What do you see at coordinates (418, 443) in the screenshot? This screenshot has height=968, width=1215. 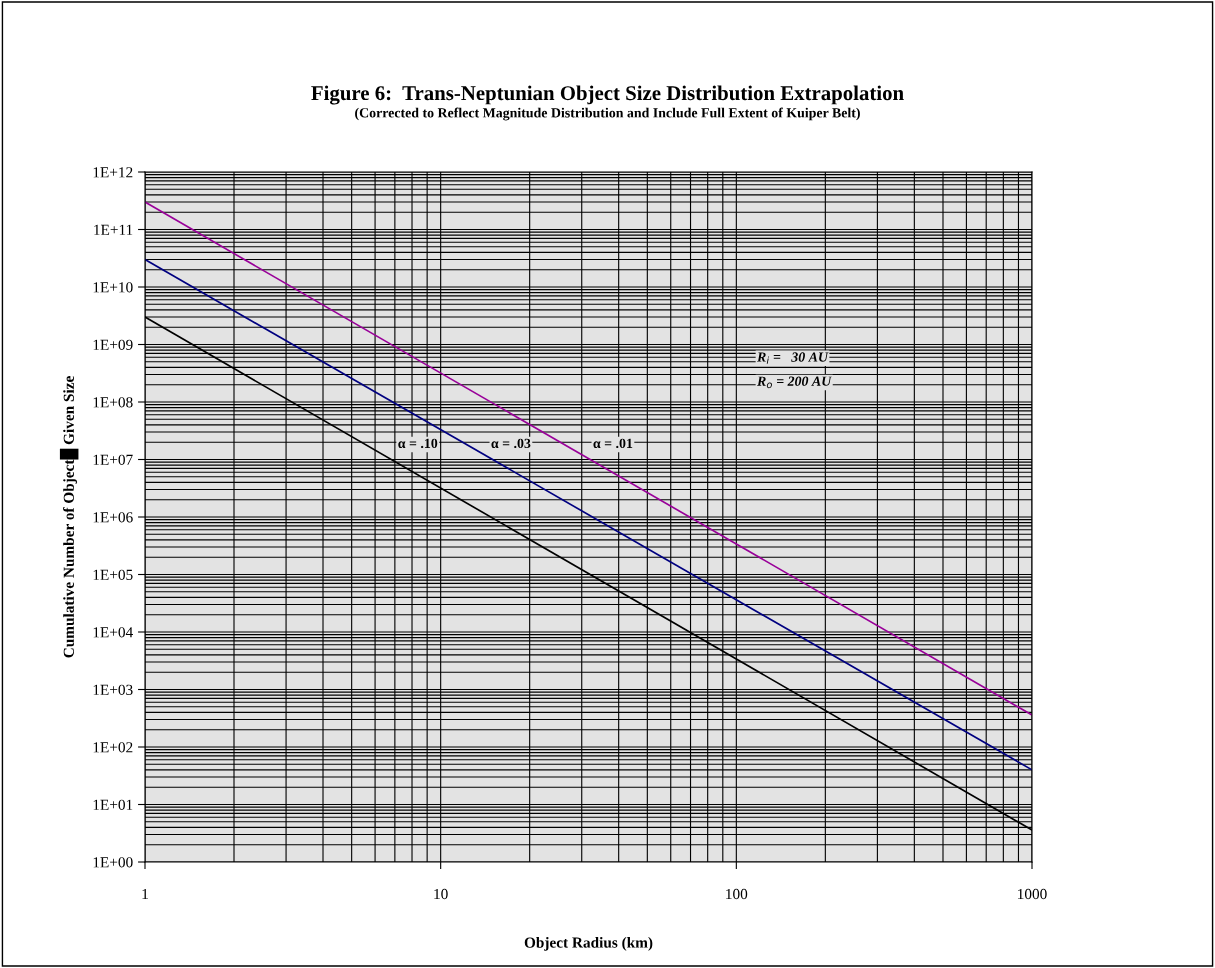 I see `annotation: α = .10` at bounding box center [418, 443].